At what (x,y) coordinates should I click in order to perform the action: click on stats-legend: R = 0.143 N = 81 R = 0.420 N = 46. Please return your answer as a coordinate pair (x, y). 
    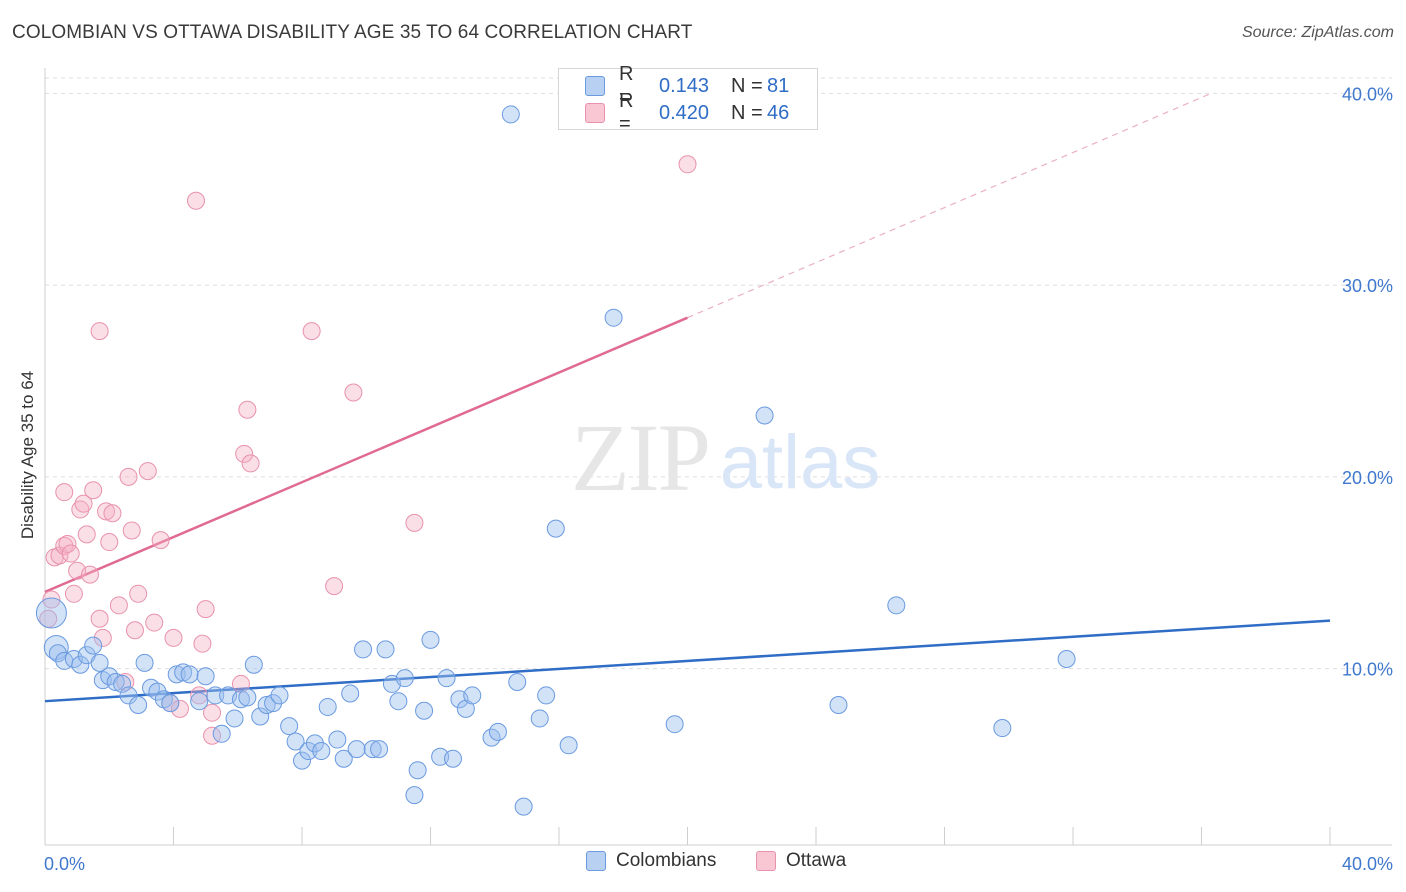
    Looking at the image, I should click on (688, 99).